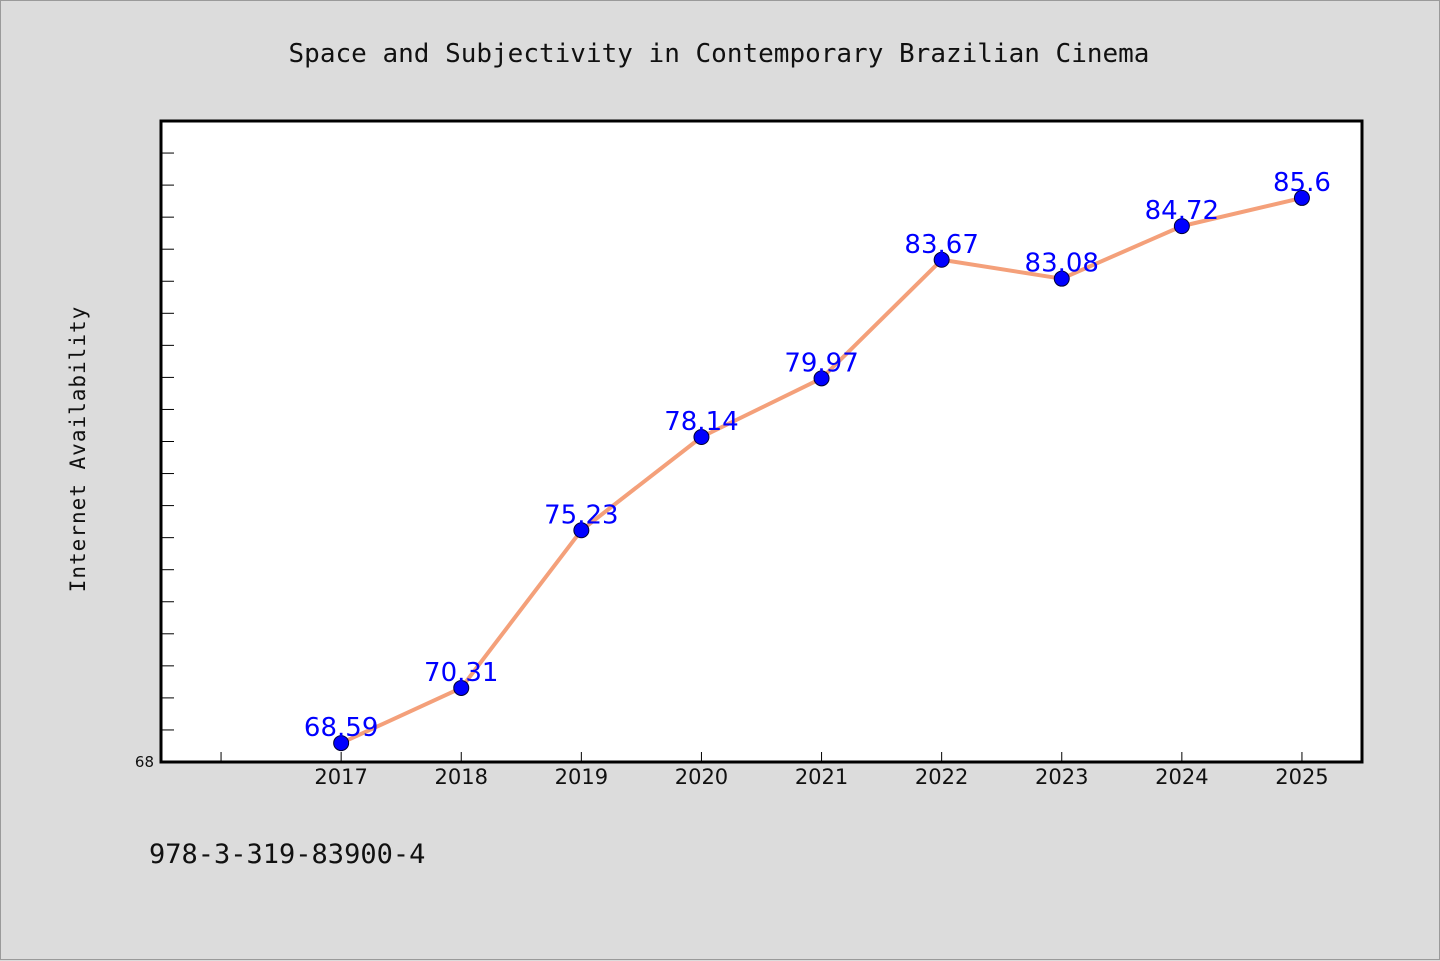 Image resolution: width=1440 pixels, height=961 pixels. I want to click on x-tick-label: 2025, so click(1301, 777).